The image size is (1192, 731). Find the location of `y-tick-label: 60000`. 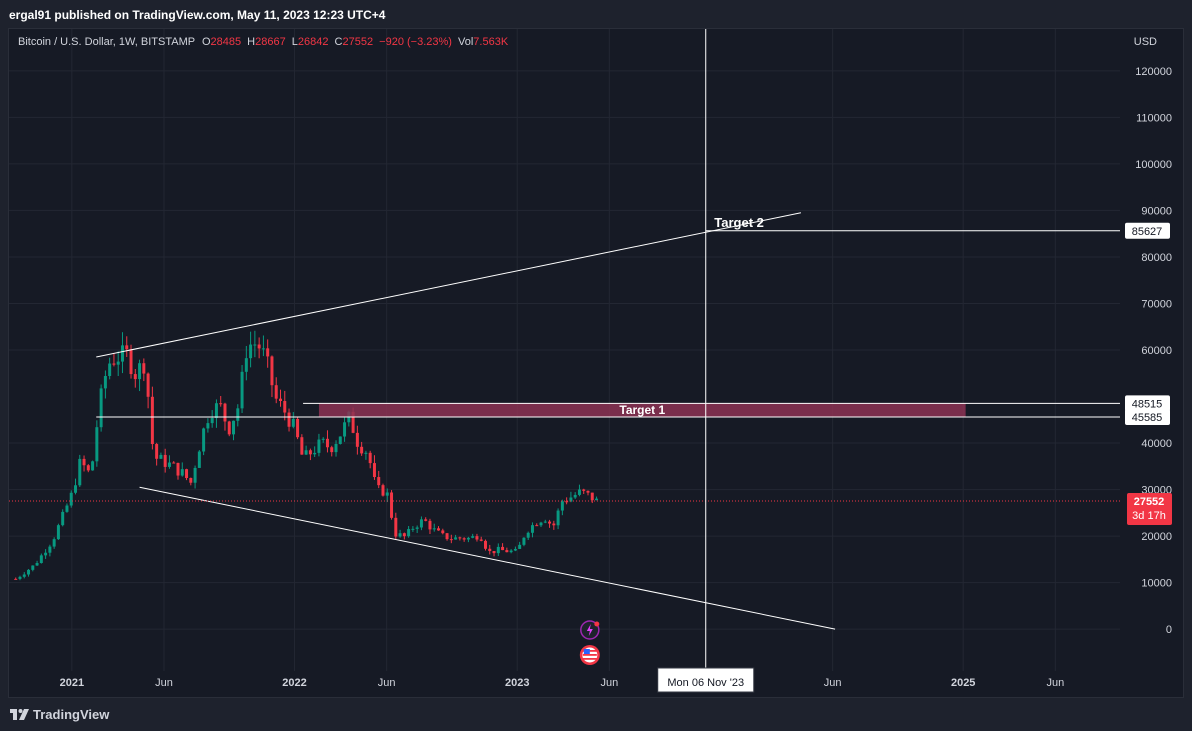

y-tick-label: 60000 is located at coordinates (1156, 351).